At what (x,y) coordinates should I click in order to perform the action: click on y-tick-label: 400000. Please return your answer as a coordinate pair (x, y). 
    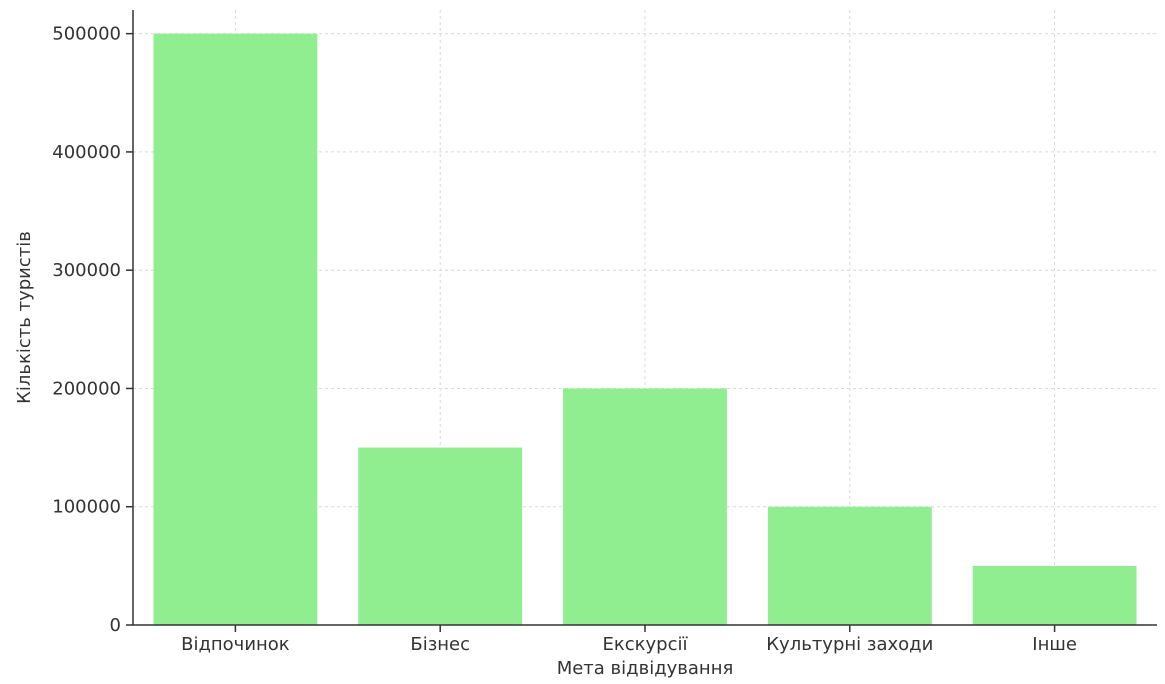
    Looking at the image, I should click on (86, 152).